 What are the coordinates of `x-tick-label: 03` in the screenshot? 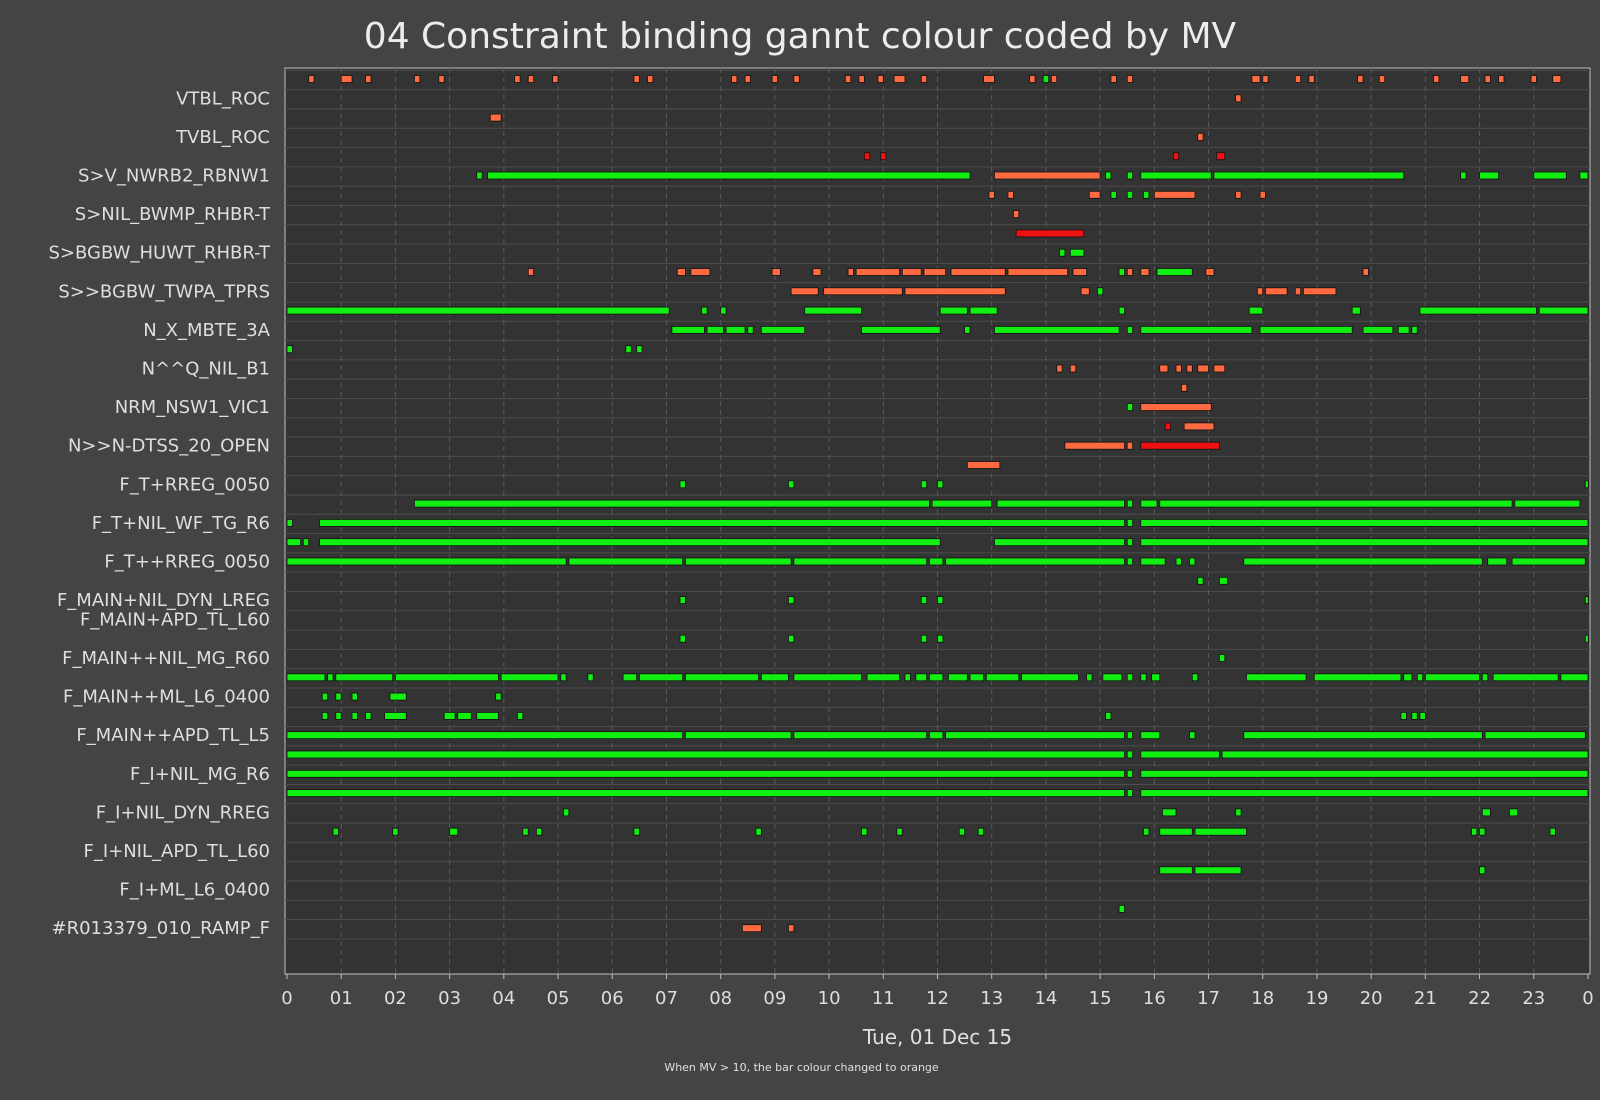 It's located at (449, 998).